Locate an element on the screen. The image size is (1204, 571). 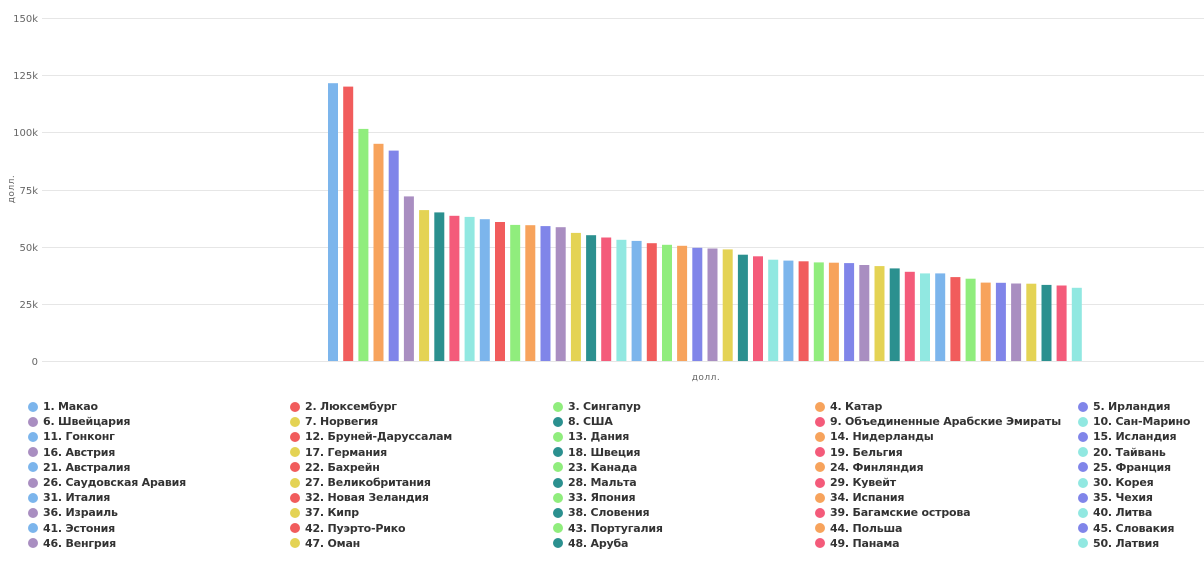
legend-item: 14. Нидерланды is located at coordinates (946, 436).